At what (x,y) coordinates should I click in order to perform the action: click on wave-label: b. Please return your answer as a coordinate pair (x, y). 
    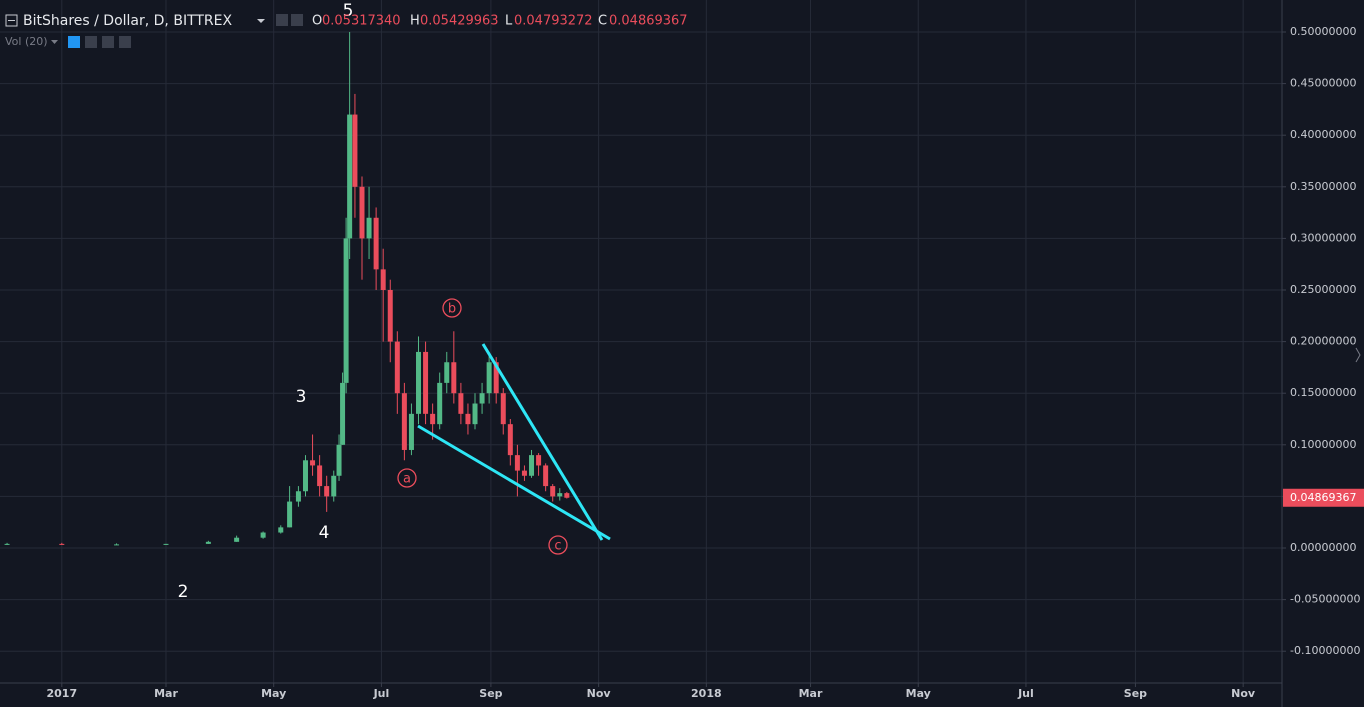
    Looking at the image, I should click on (452, 309).